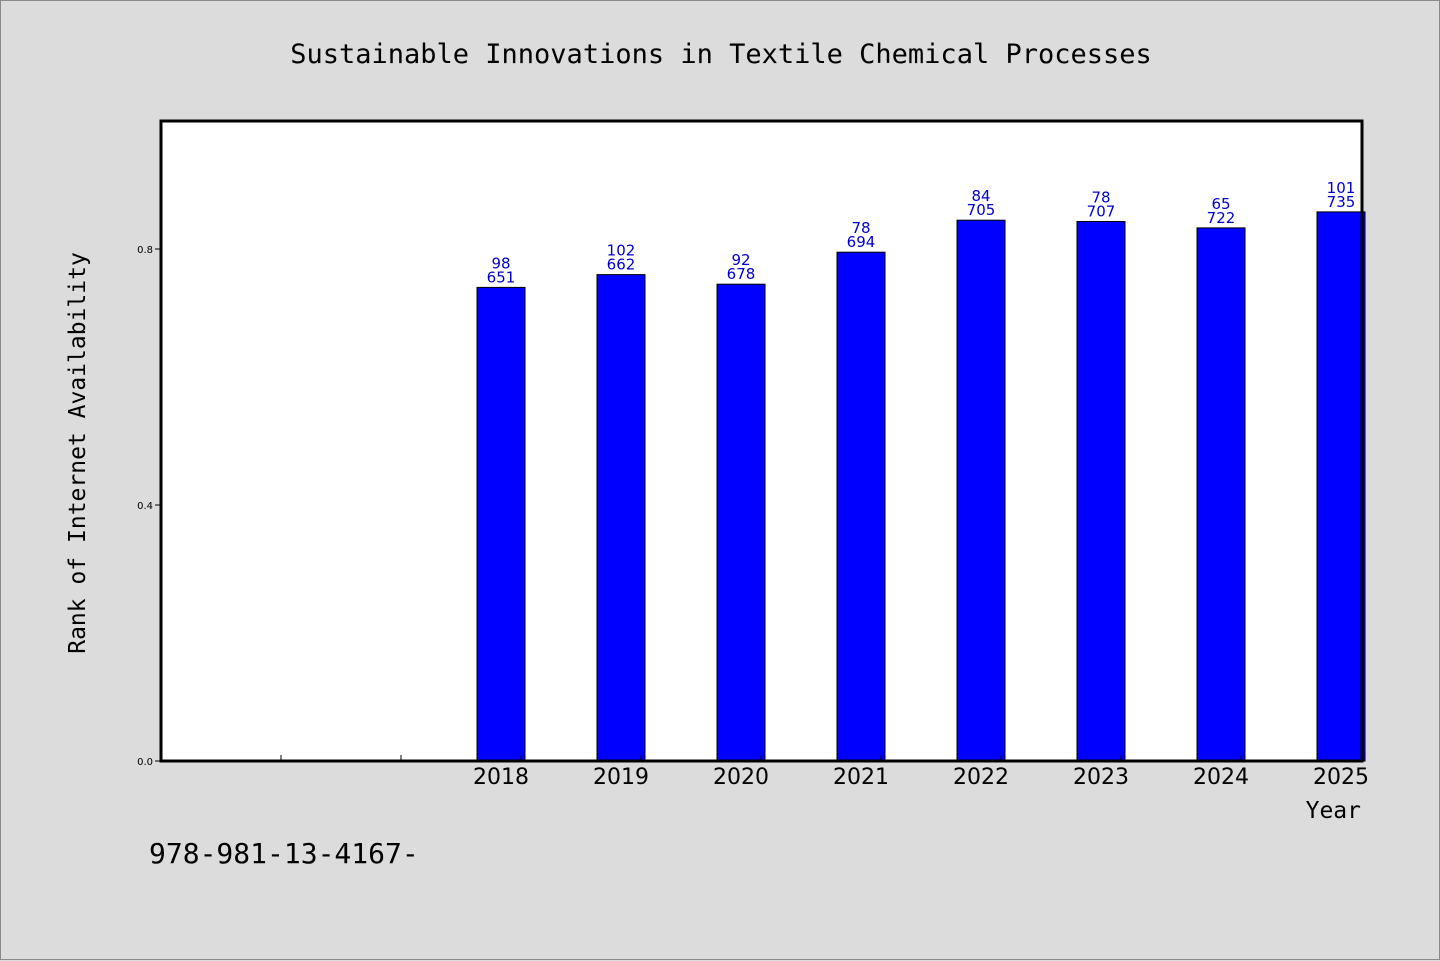 The height and width of the screenshot is (961, 1440). What do you see at coordinates (861, 242) in the screenshot?
I see `data-label-bottom: 694` at bounding box center [861, 242].